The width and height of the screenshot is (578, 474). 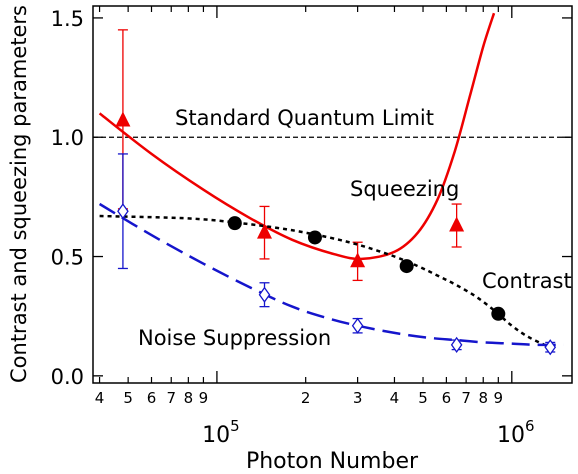 I want to click on y-tick-label: 0.0, so click(x=67, y=377).